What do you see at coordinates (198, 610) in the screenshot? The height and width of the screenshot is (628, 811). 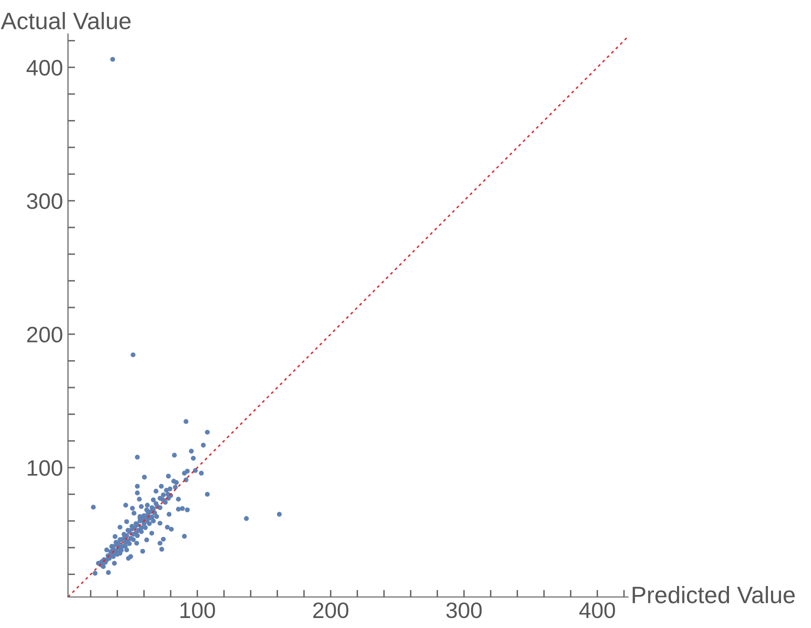 I see `x-tick-label: 100` at bounding box center [198, 610].